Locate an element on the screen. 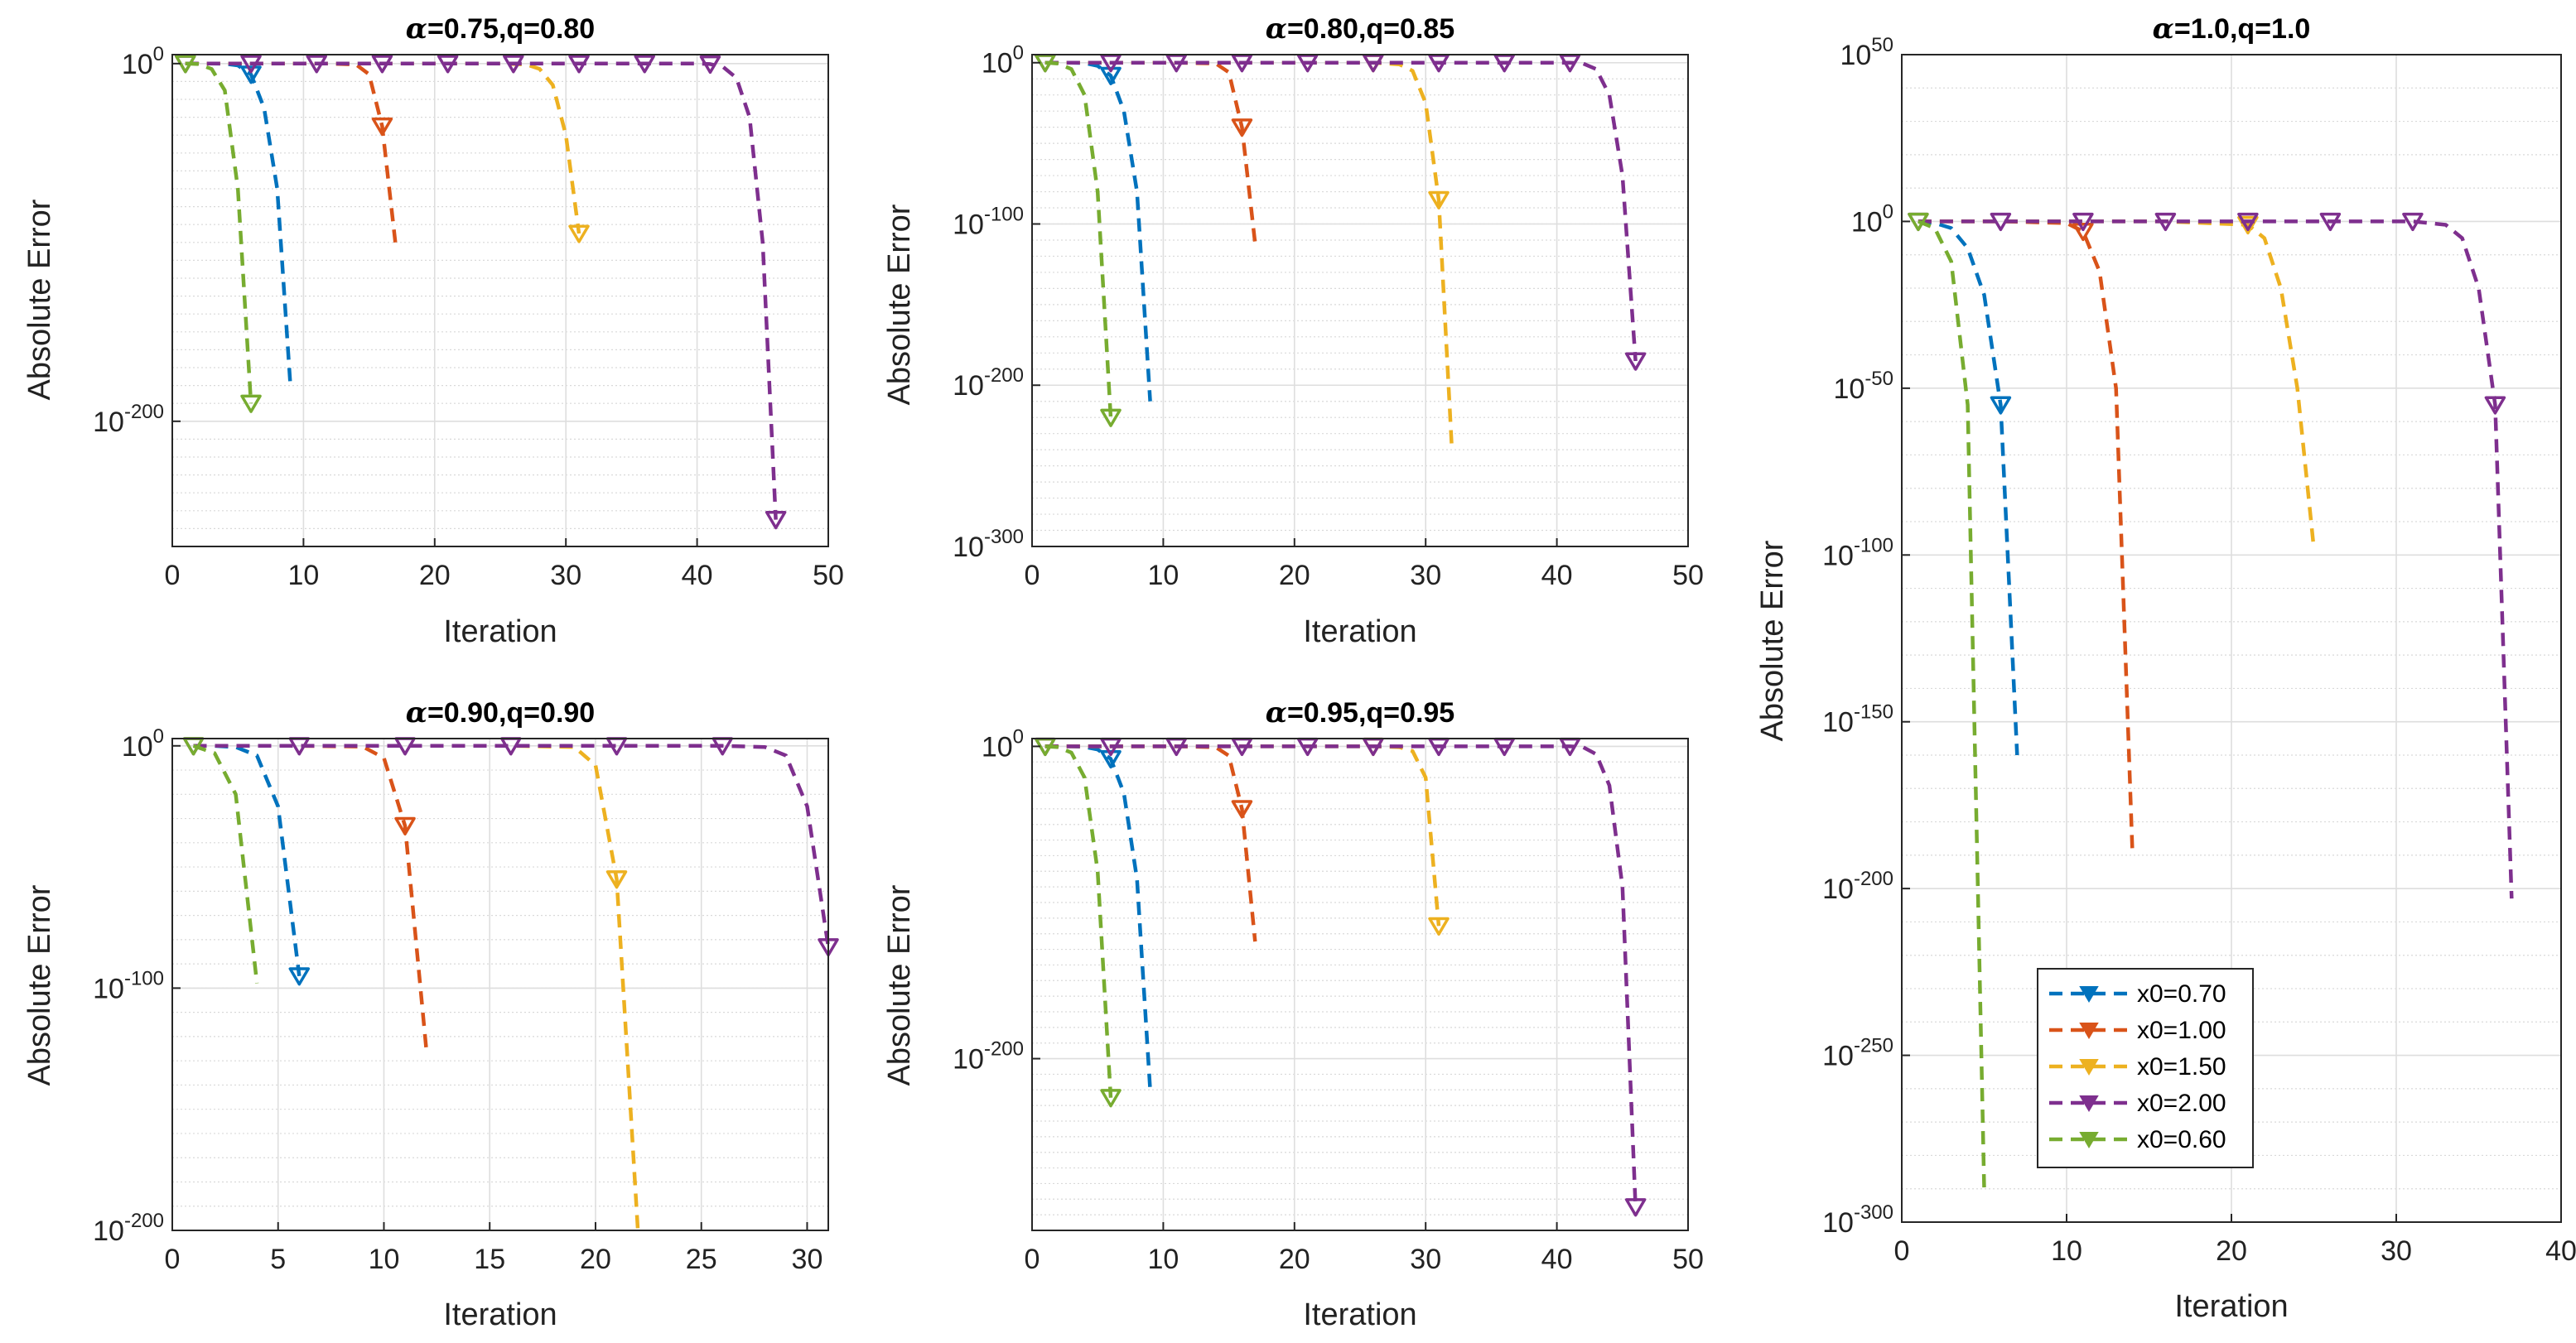  series-x0=2.00 is located at coordinates (481, 292).